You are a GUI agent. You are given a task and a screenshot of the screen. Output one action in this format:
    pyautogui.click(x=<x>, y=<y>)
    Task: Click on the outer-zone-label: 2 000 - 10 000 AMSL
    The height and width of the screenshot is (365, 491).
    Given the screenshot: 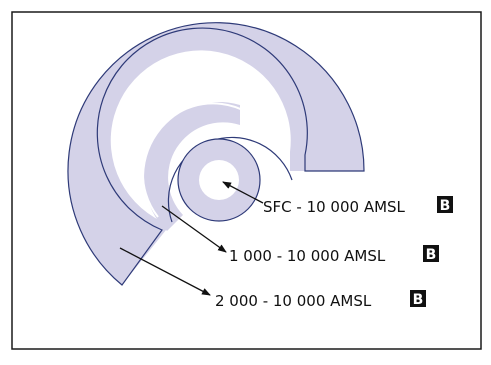 What is the action you would take?
    pyautogui.click(x=293, y=301)
    